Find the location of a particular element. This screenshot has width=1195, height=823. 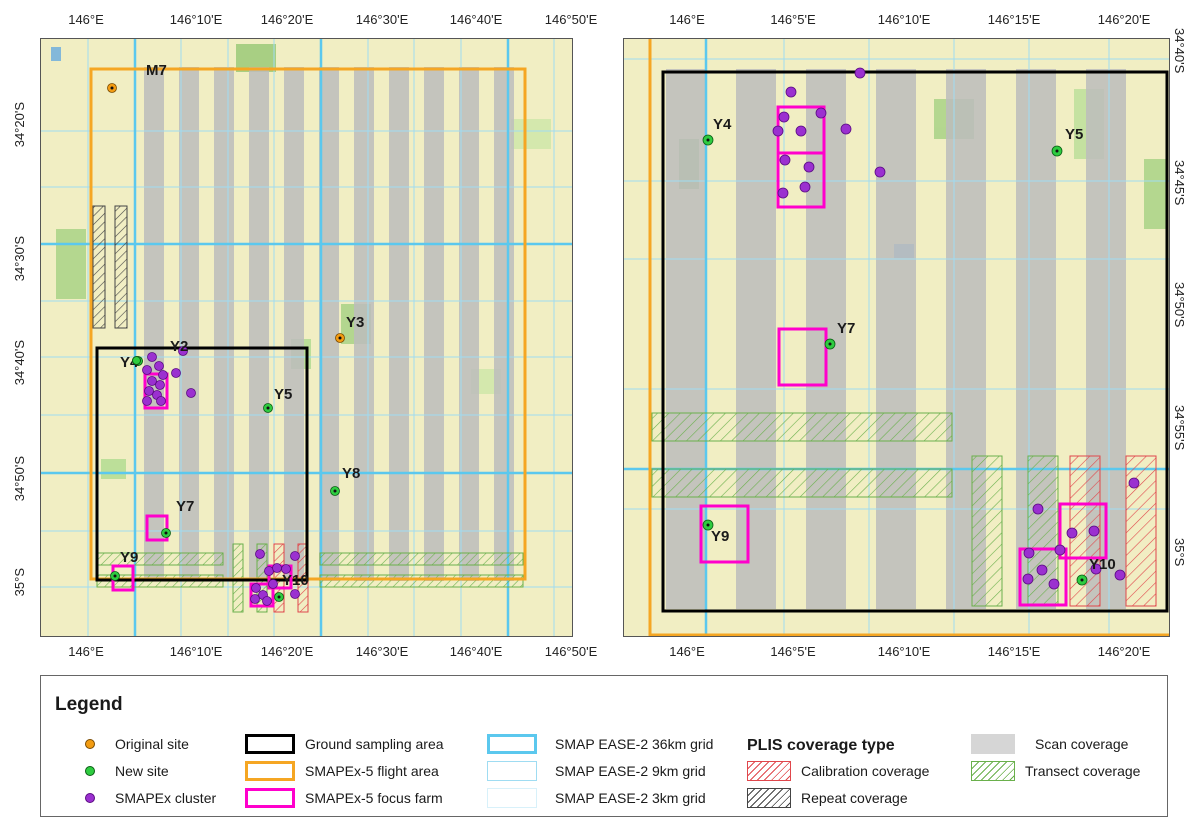

legend-label: New site is located at coordinates (142, 771).